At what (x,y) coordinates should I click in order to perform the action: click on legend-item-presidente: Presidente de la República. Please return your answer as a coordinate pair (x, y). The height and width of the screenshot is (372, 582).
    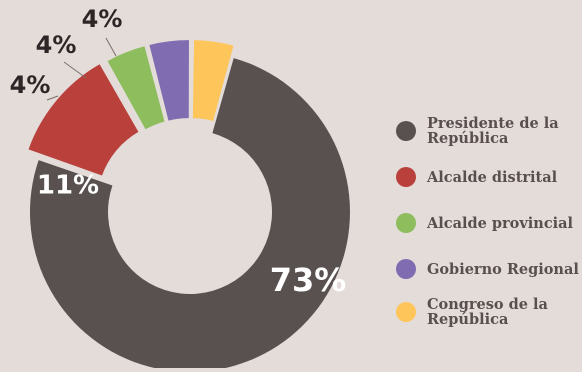
    Looking at the image, I should click on (489, 131).